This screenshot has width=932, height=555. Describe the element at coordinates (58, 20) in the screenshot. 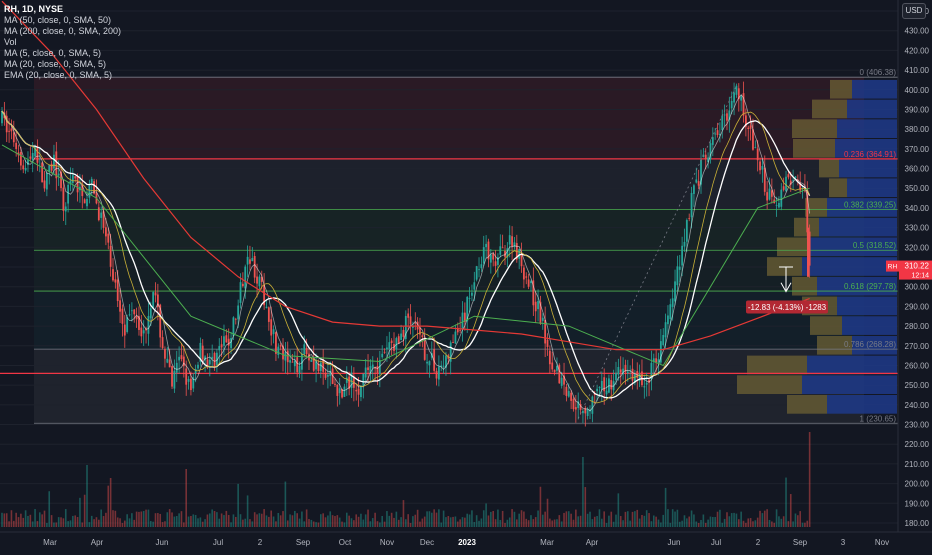

I see `legend-ma50: MA (50, close, 0, SMA, 50)` at that location.